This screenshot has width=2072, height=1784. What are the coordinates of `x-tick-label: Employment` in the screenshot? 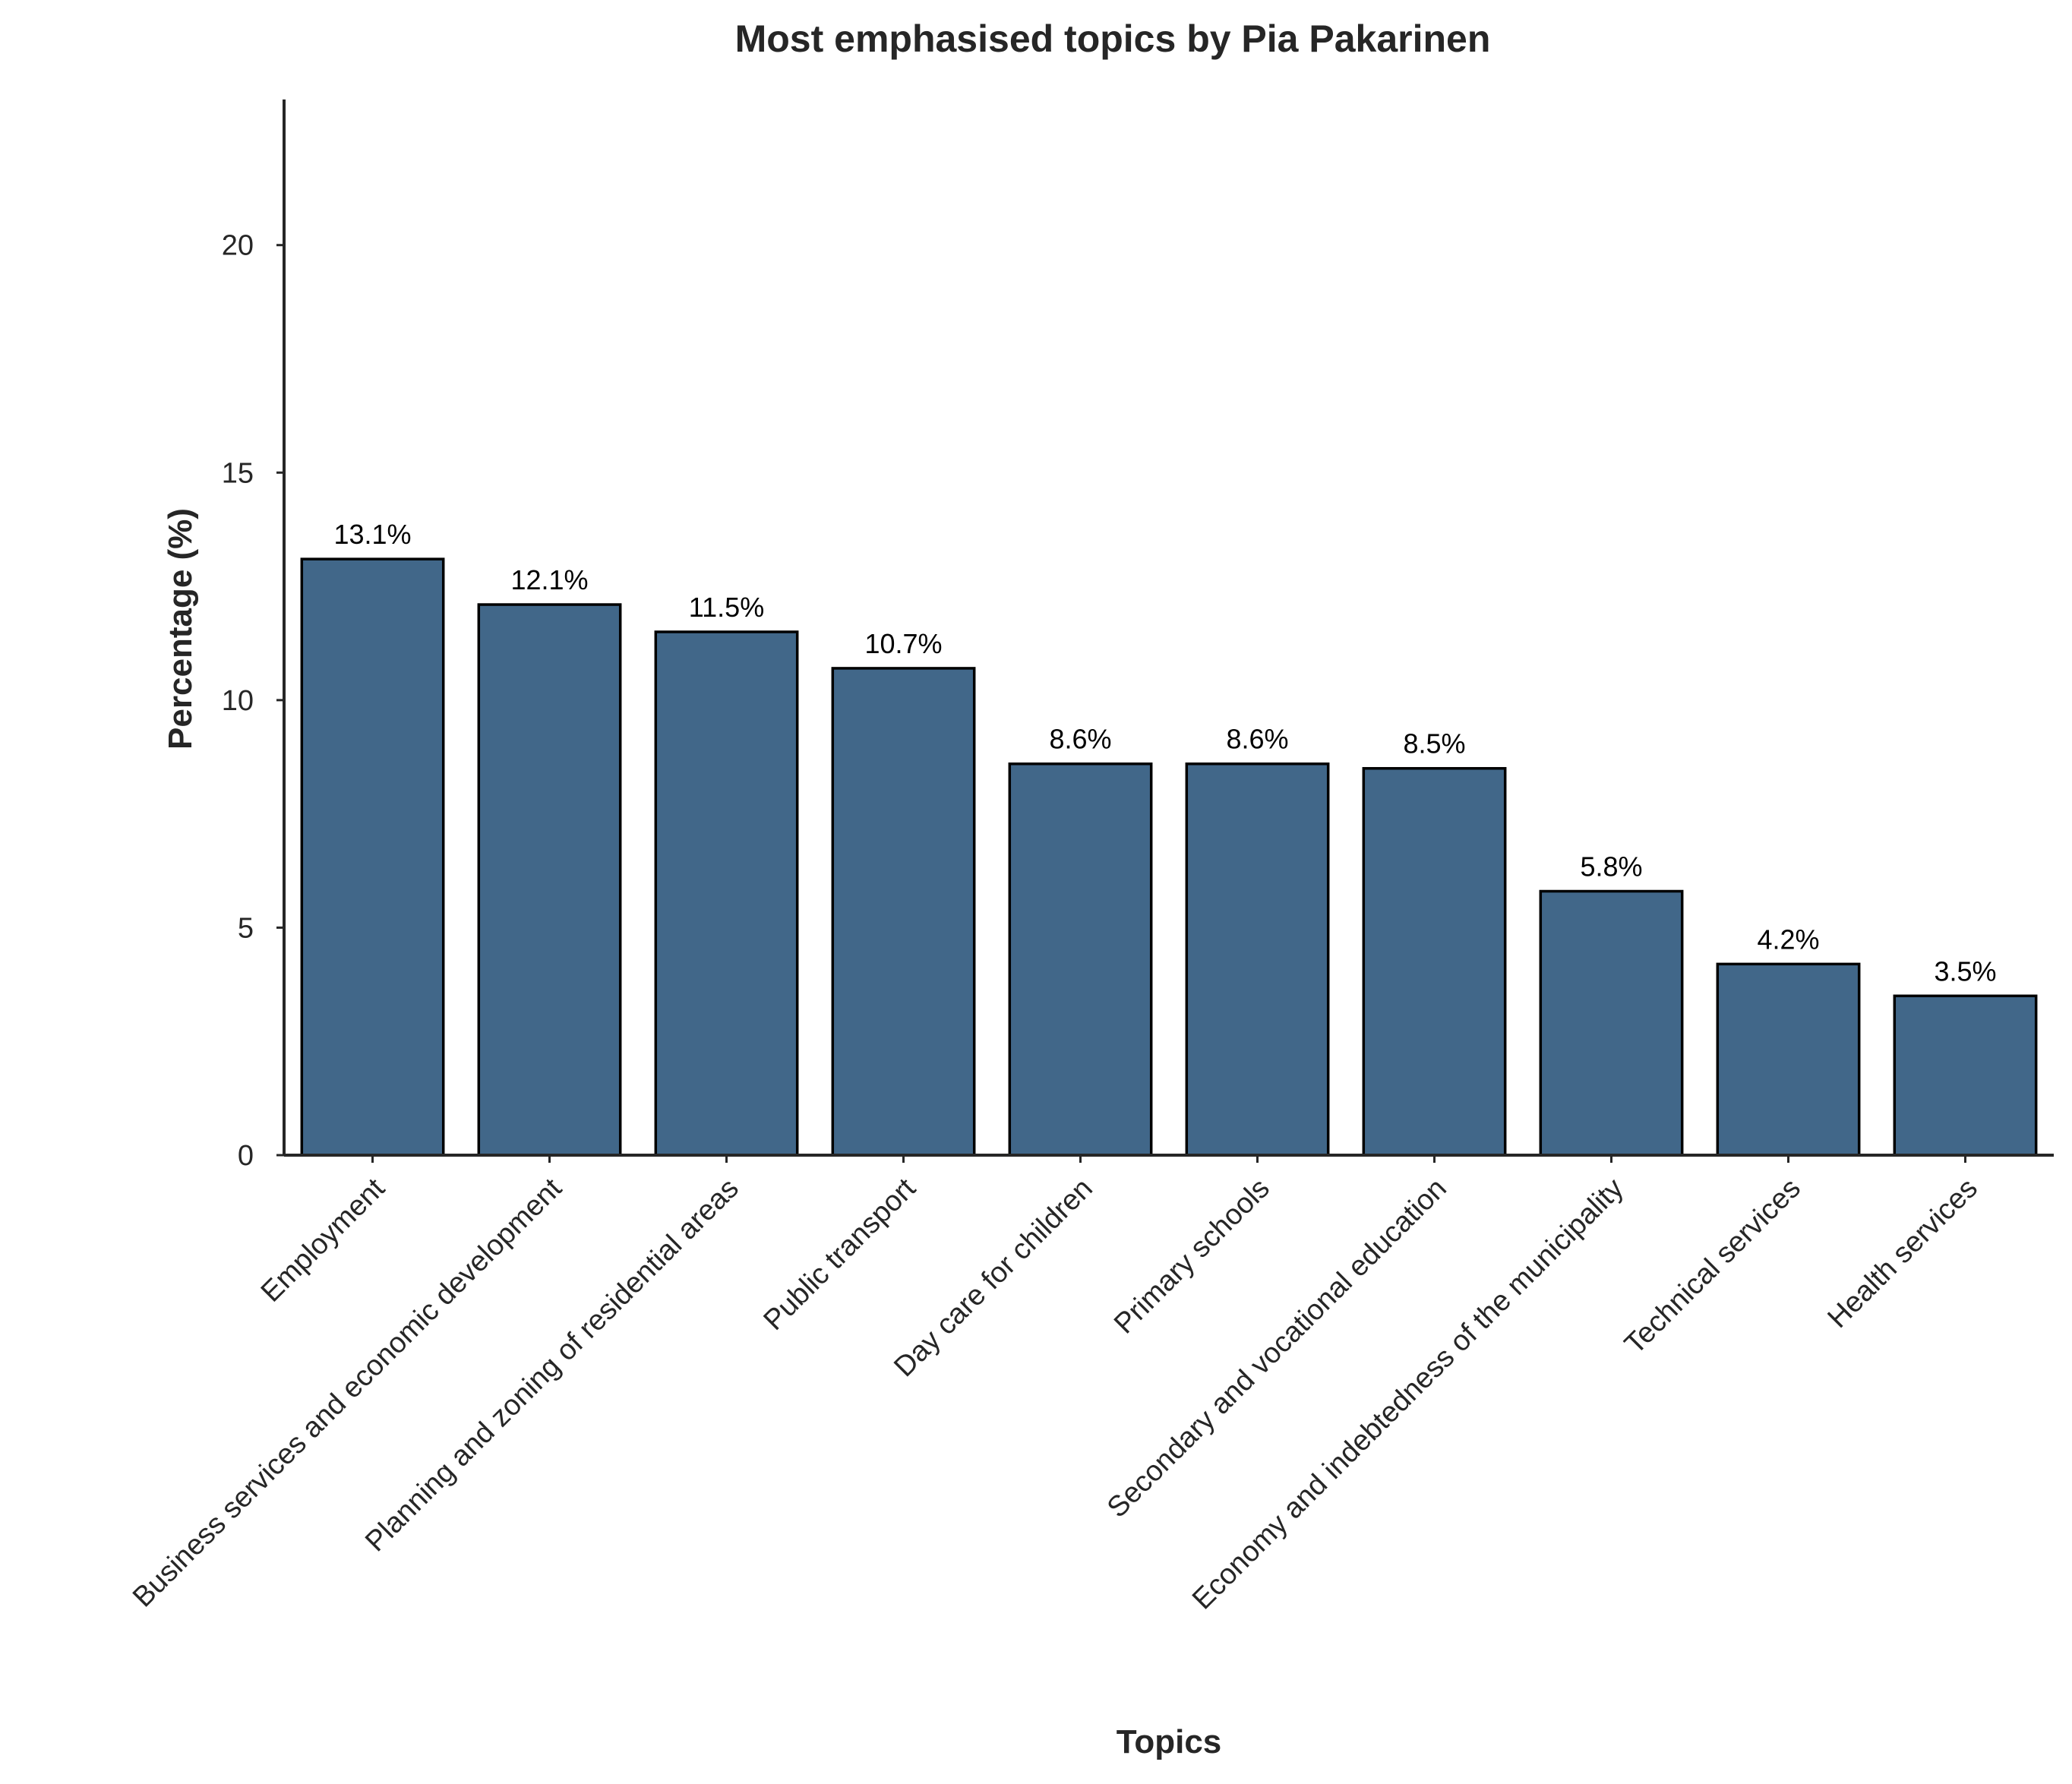 It's located at (323, 1240).